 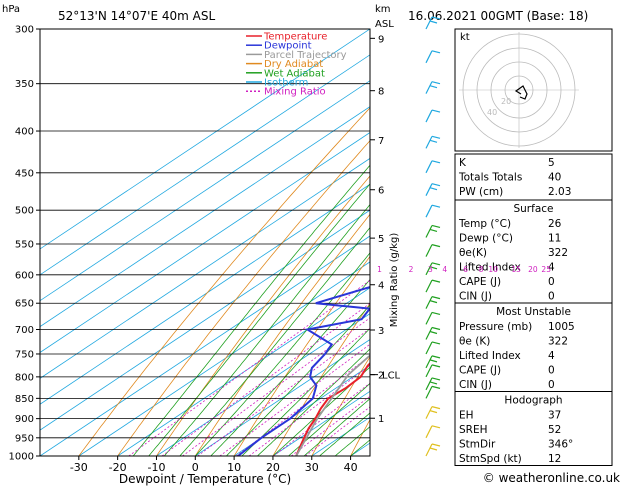 What do you see at coordinates (554, 178) in the screenshot?
I see `table-row-value: 40` at bounding box center [554, 178].